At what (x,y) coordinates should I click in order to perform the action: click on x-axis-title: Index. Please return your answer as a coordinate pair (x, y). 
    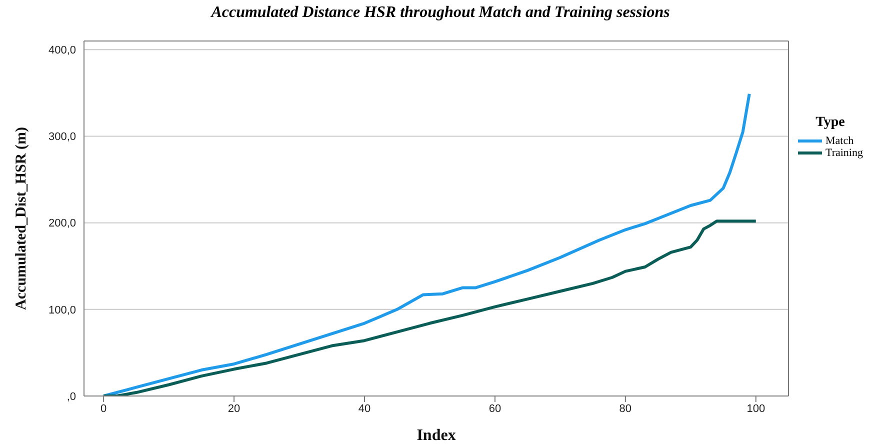
    Looking at the image, I should click on (436, 435).